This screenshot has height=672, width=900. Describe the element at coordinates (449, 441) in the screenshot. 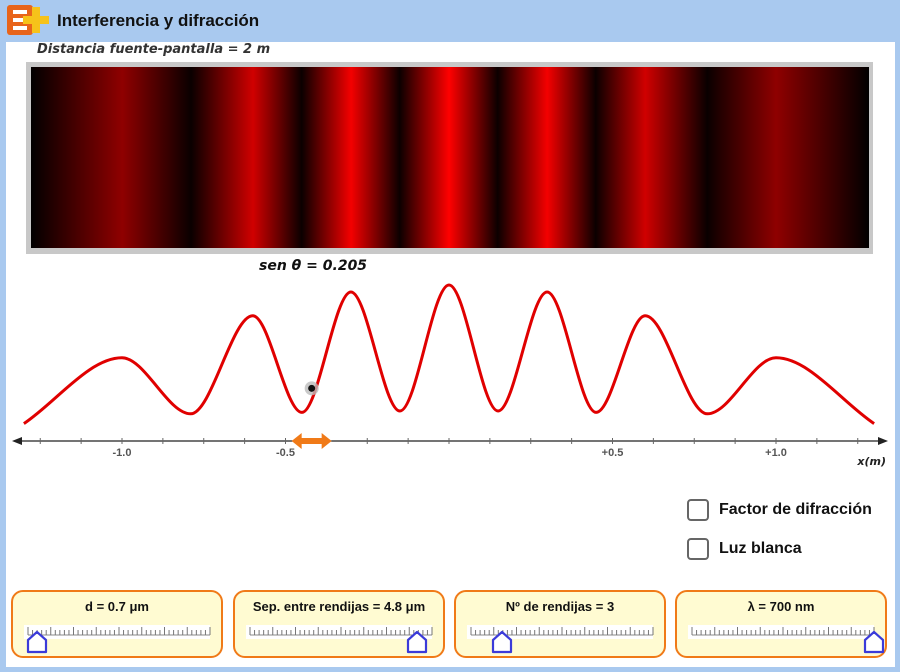

I see `x-axis-minor-ticks` at that location.